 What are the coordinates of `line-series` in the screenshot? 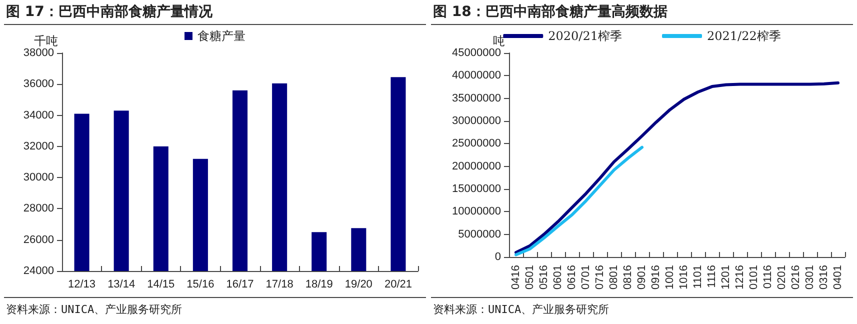 It's located at (579, 201).